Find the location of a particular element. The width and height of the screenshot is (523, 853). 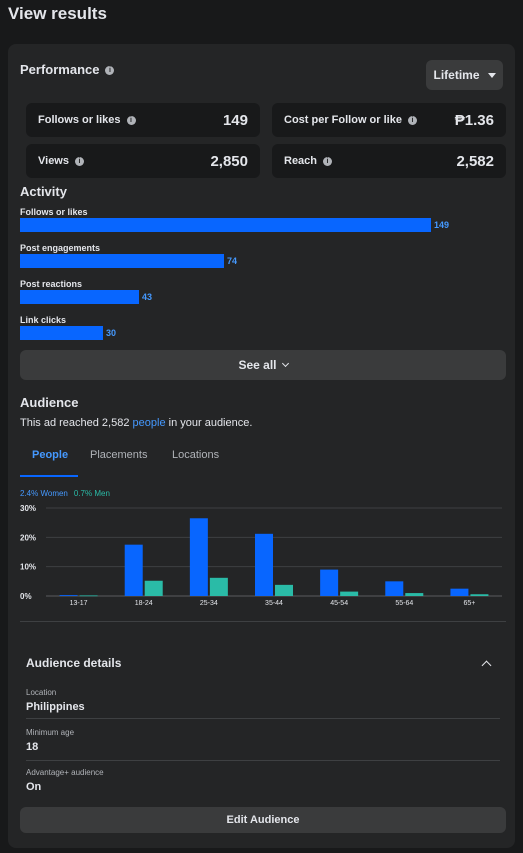

x-tick-label: 35-44 is located at coordinates (274, 603).